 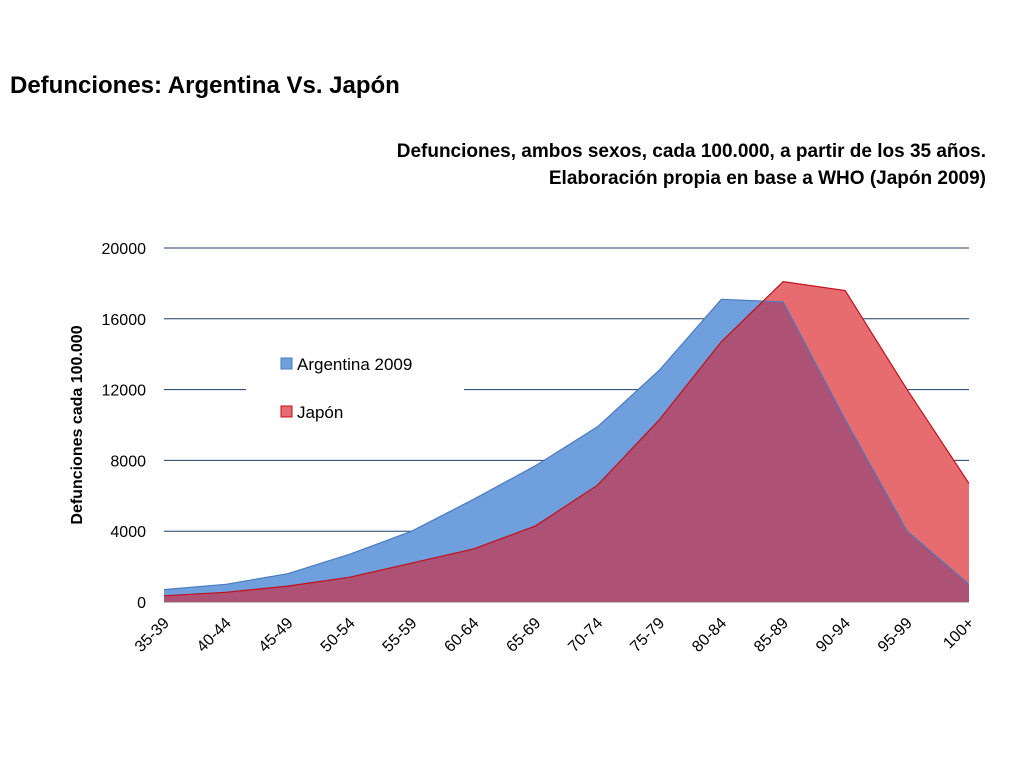 What do you see at coordinates (585, 635) in the screenshot?
I see `x-tick-label: 70-74` at bounding box center [585, 635].